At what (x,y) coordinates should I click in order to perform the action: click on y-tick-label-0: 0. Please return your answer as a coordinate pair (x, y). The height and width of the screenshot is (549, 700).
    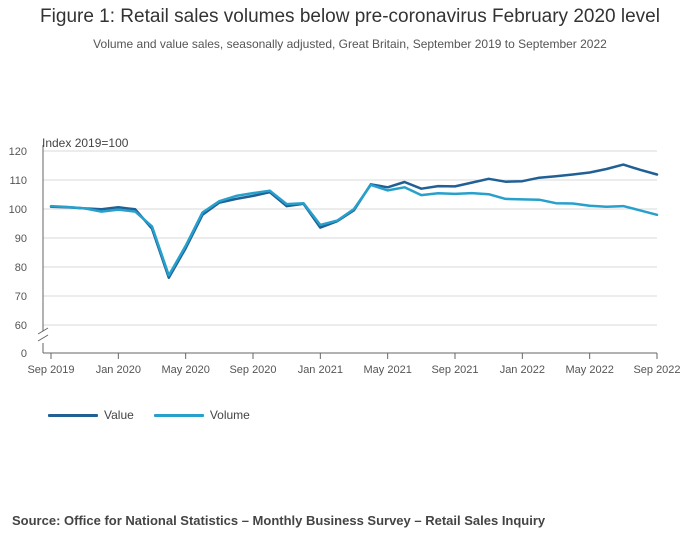
    Looking at the image, I should click on (24, 354).